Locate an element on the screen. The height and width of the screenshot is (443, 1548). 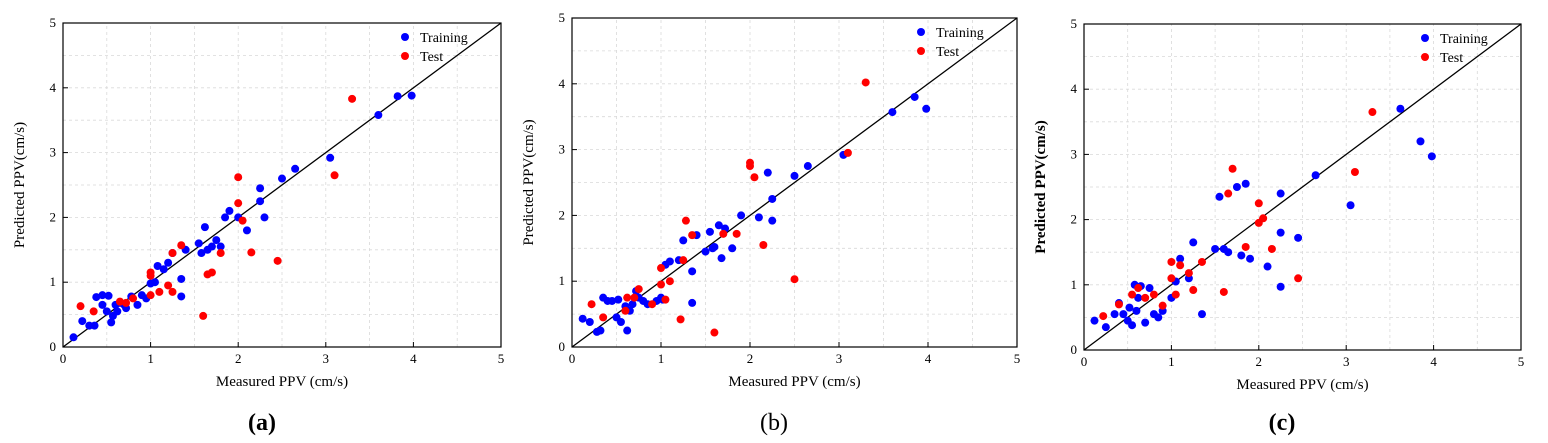
panel-label: (c) is located at coordinates (1282, 423).